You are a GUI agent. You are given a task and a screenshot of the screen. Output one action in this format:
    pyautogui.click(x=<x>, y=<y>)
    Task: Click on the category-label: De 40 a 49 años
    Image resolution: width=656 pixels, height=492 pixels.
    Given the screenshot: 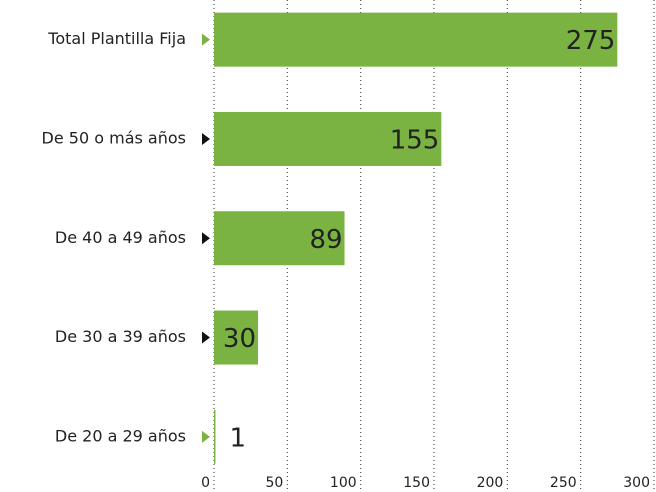 What is the action you would take?
    pyautogui.click(x=120, y=237)
    